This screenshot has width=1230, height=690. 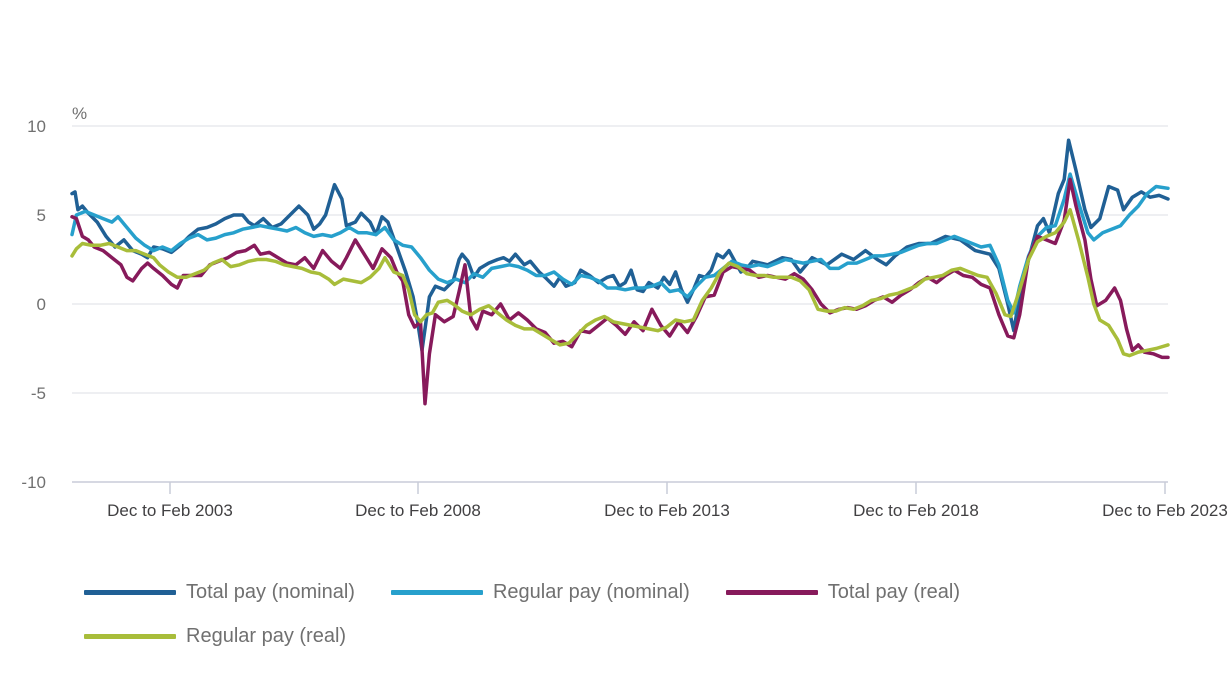 What do you see at coordinates (266, 635) in the screenshot?
I see `legend-label: Regular pay (real)` at bounding box center [266, 635].